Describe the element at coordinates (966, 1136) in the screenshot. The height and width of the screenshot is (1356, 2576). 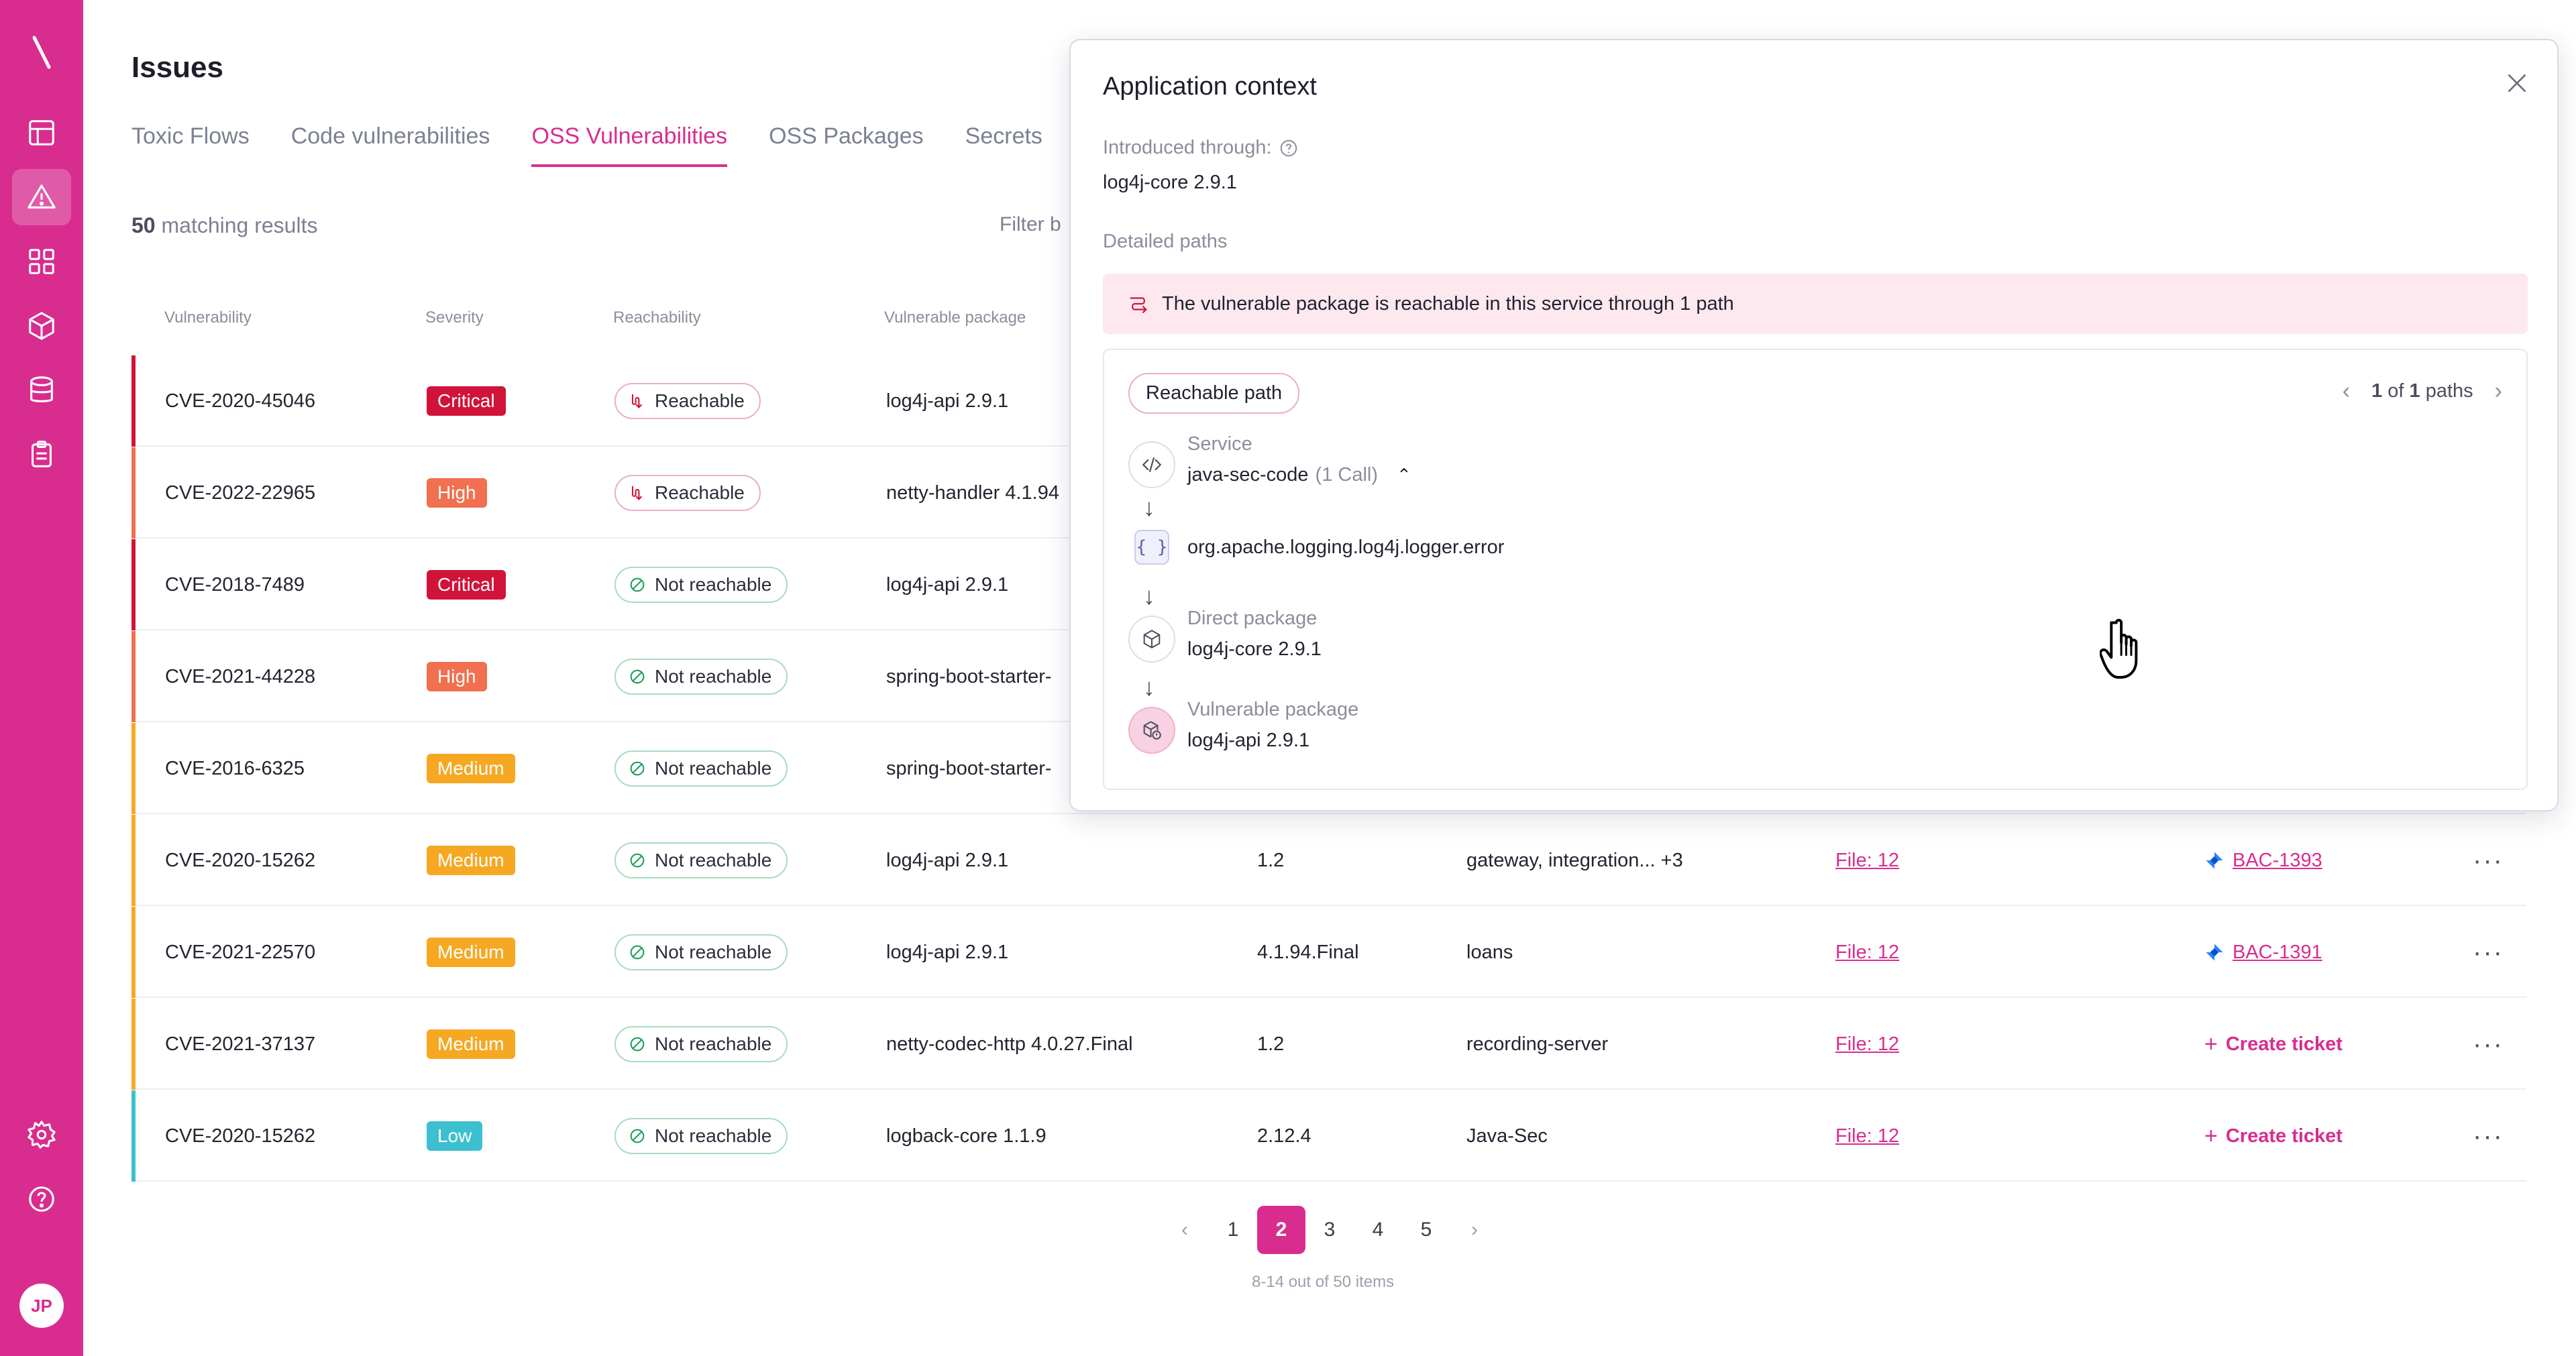
I see `package-name: logback-core 1.1.9` at that location.